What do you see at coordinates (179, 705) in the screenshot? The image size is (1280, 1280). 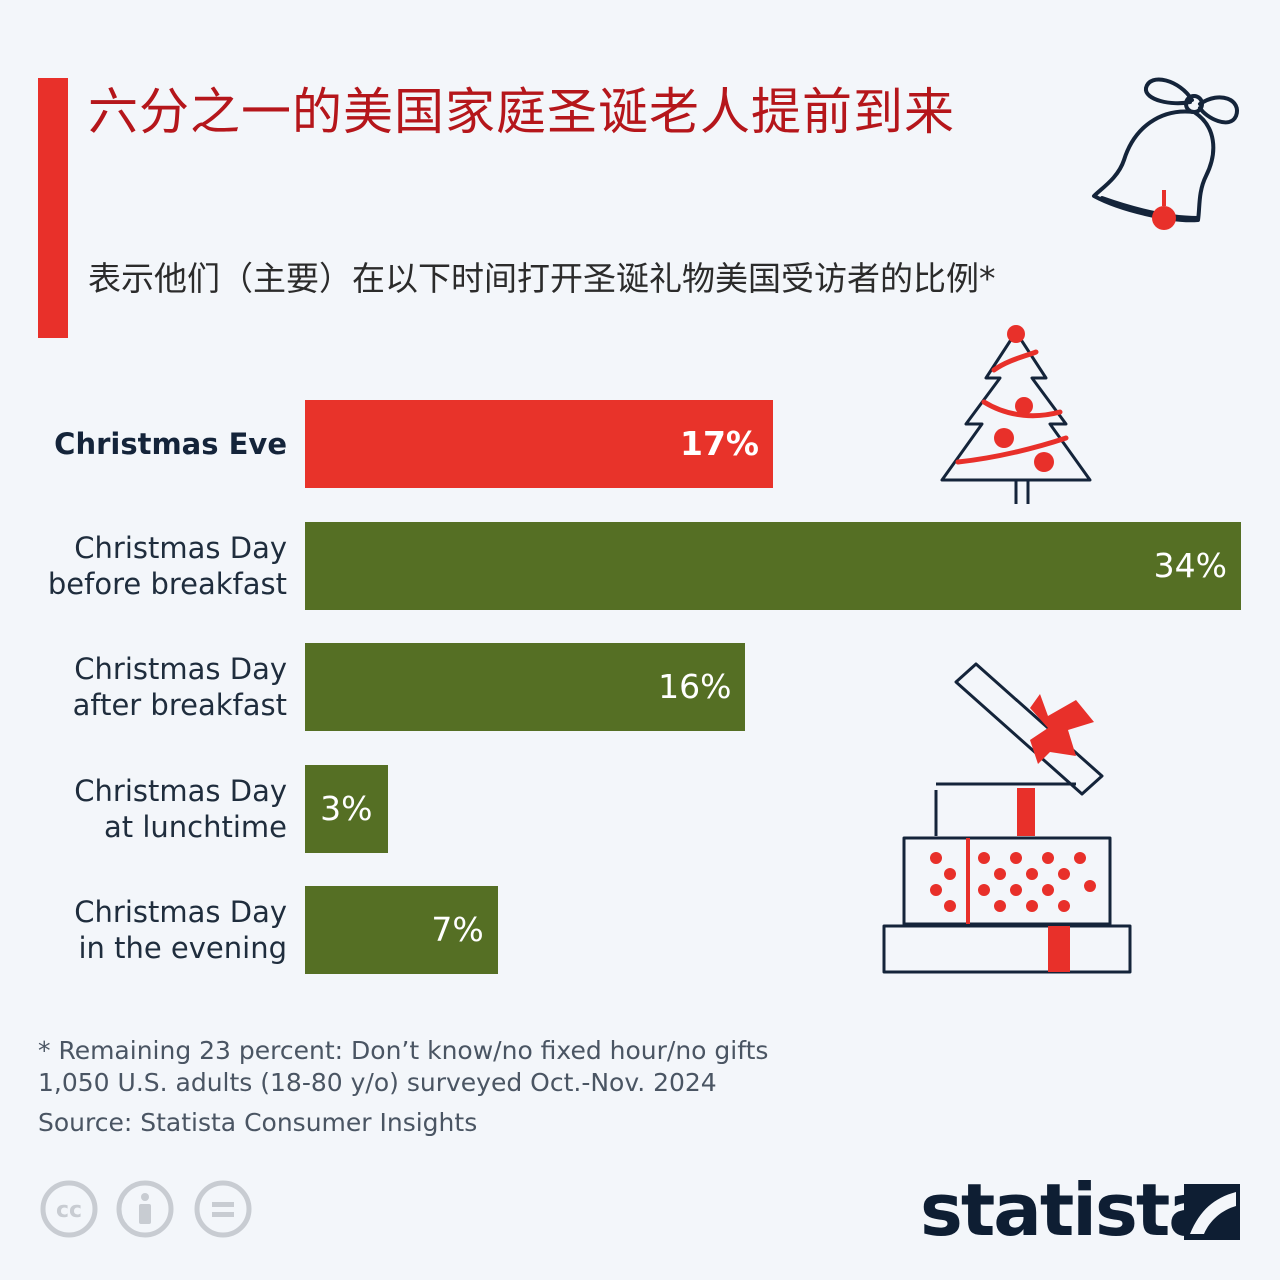 I see `category-label-line: after breakfast` at bounding box center [179, 705].